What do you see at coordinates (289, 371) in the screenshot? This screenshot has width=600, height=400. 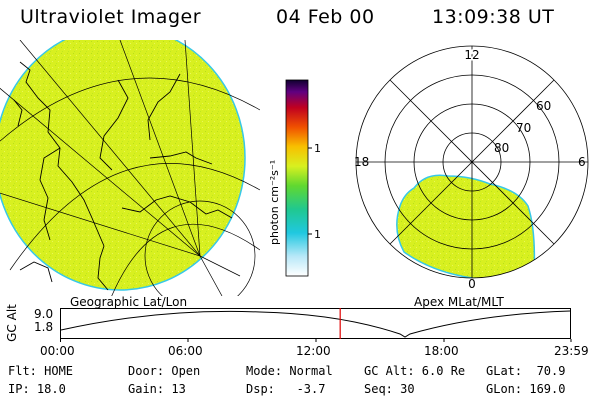 I see `status-mode: Mode: Normal` at bounding box center [289, 371].